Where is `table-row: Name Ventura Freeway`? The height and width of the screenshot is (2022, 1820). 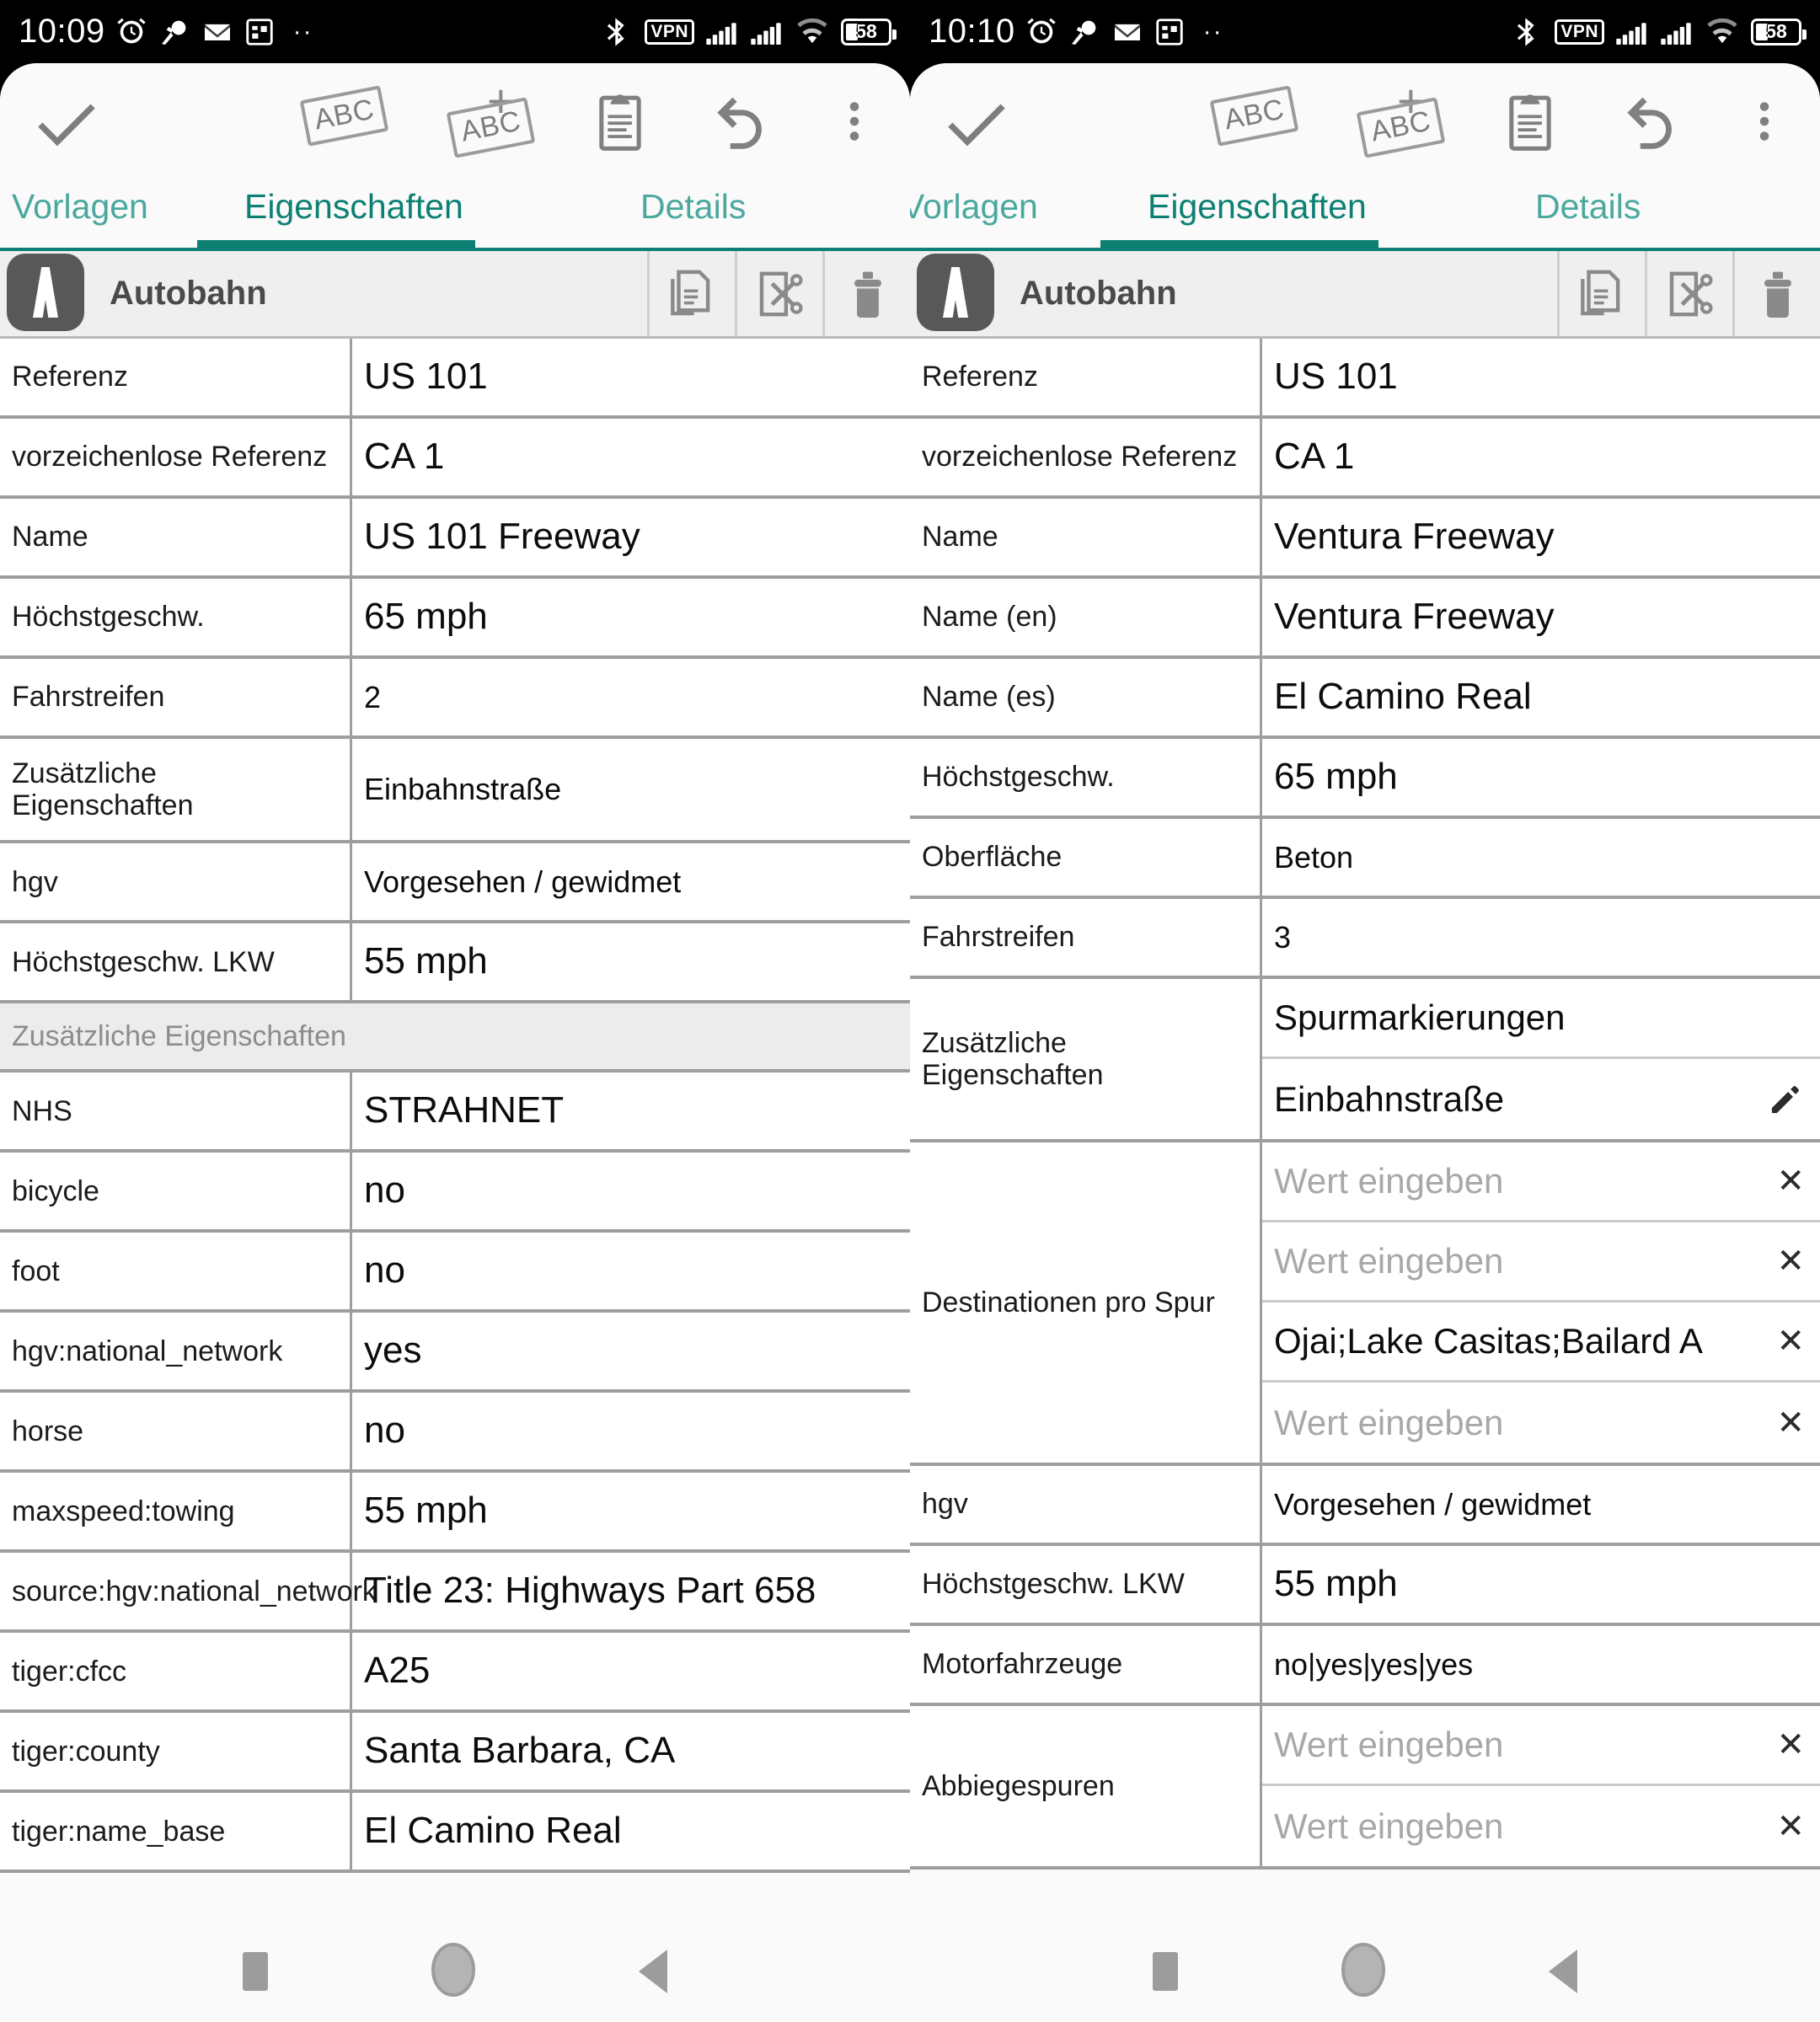 table-row: Name Ventura Freeway is located at coordinates (1365, 539).